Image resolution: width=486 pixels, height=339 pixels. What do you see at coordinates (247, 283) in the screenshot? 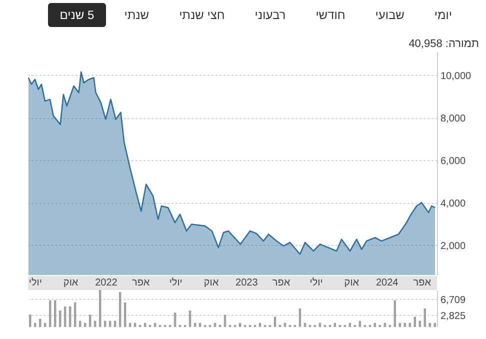
I see `x-tick-label: 2023` at bounding box center [247, 283].